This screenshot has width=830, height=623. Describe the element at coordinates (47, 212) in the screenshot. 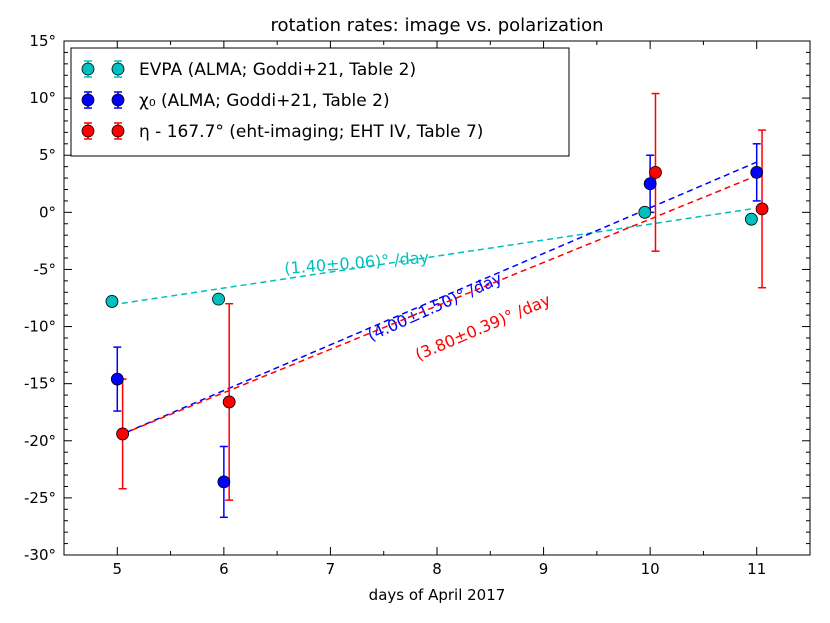

I see `y-tick-label: 0°` at that location.